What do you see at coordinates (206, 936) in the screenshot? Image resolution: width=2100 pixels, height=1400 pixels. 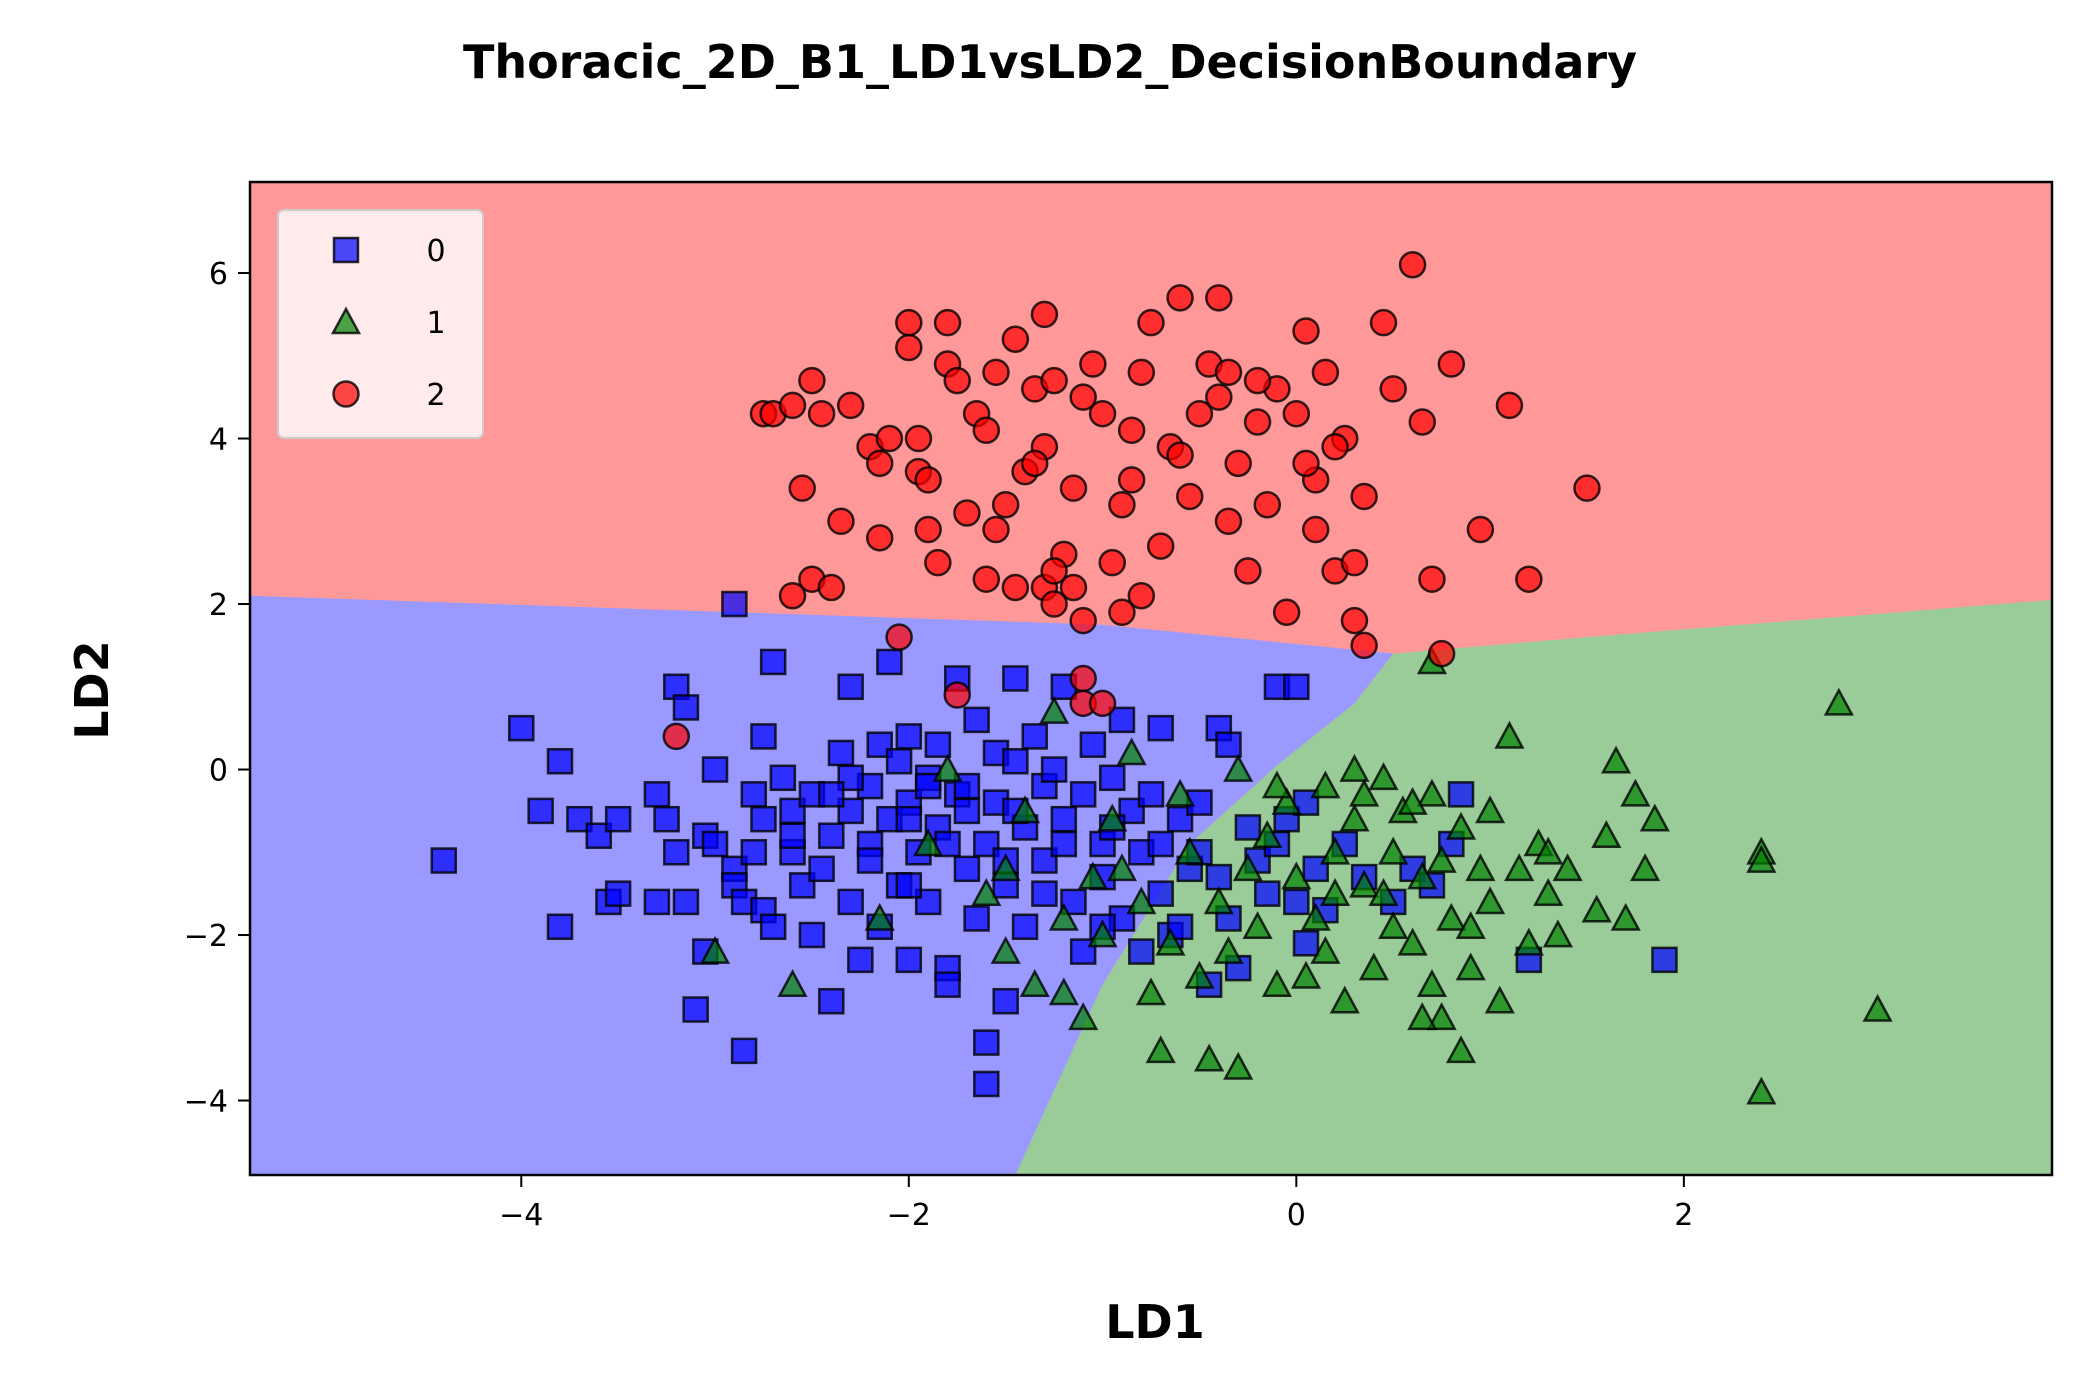 I see `y-tick-label: −2` at bounding box center [206, 936].